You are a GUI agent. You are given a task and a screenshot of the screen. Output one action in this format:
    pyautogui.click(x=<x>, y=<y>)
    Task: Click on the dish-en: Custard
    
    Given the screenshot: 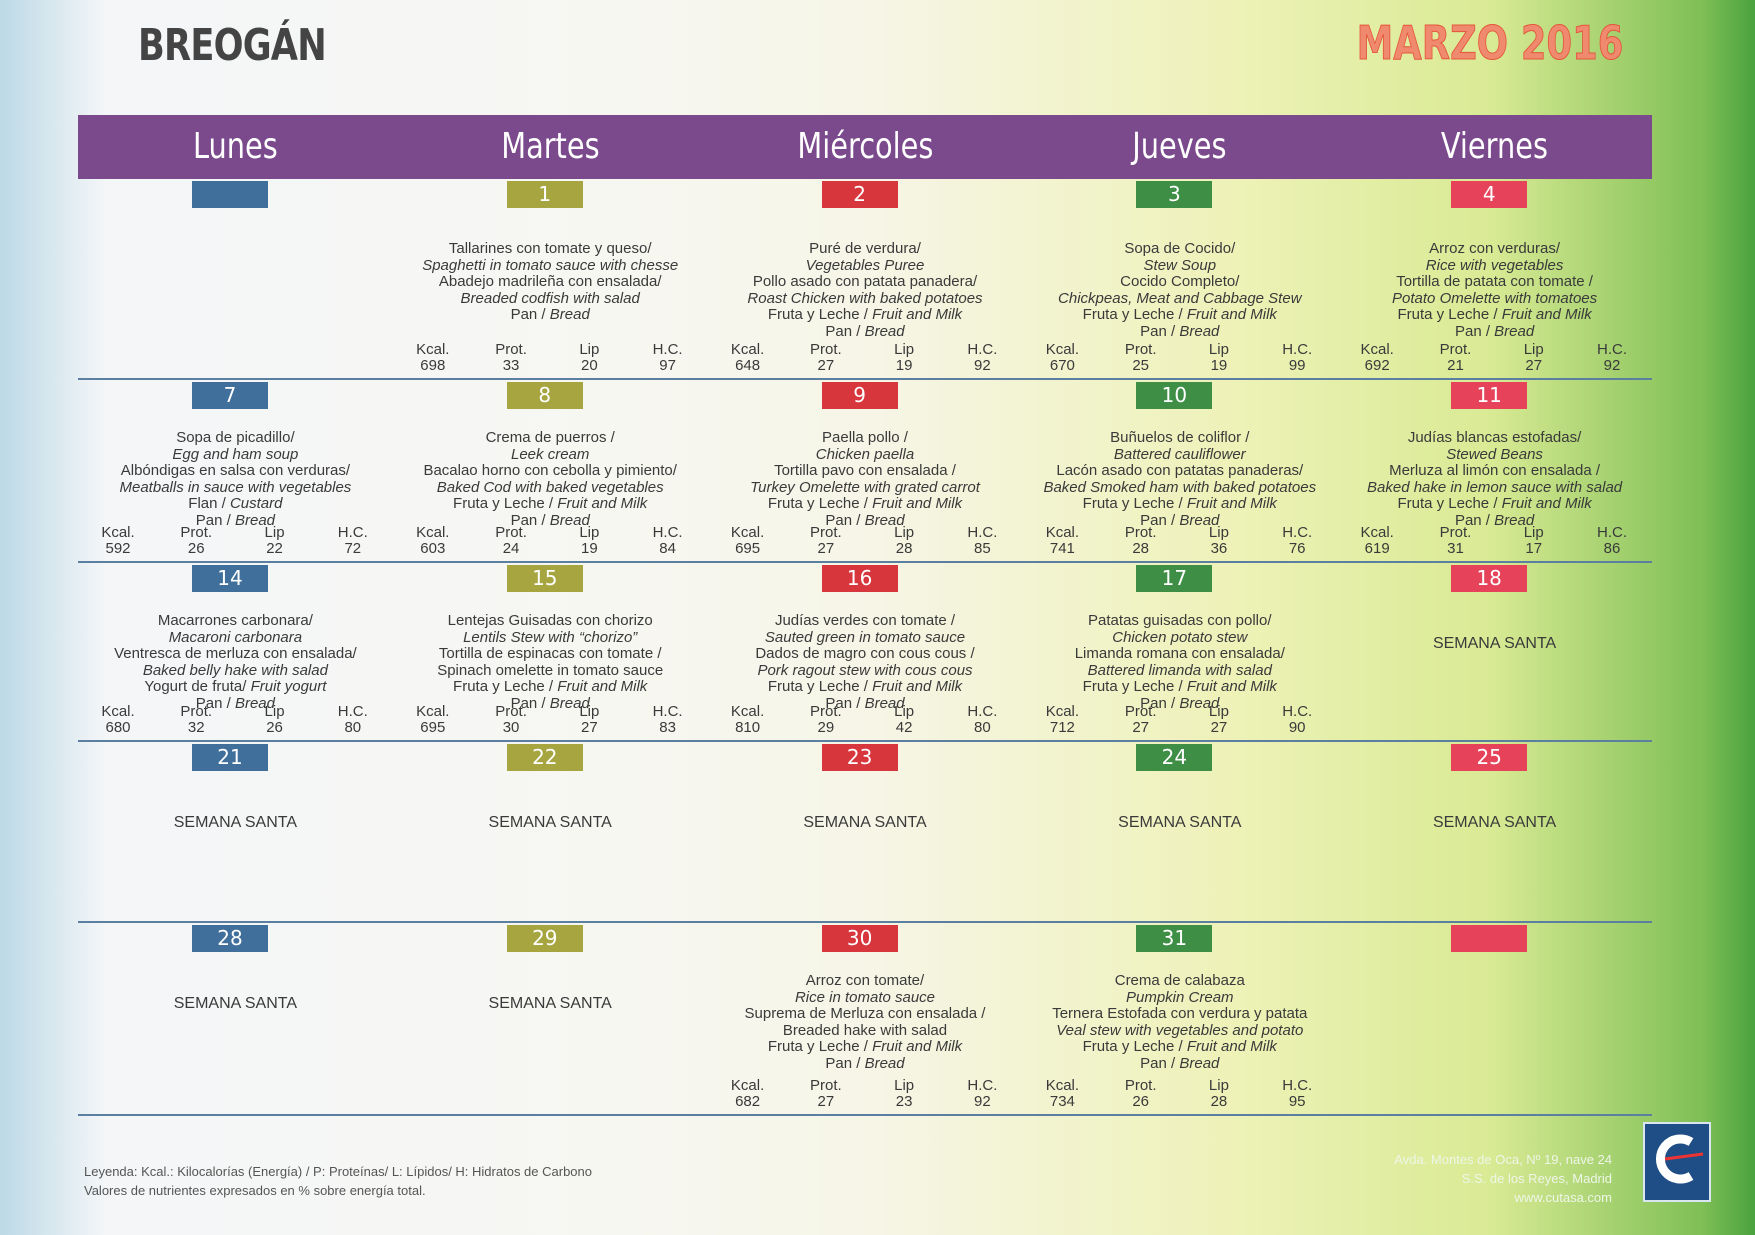 What is the action you would take?
    pyautogui.click(x=256, y=504)
    